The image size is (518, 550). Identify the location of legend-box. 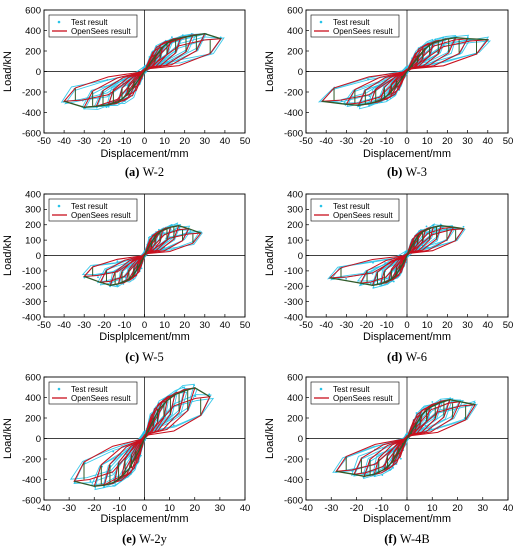
(355, 210).